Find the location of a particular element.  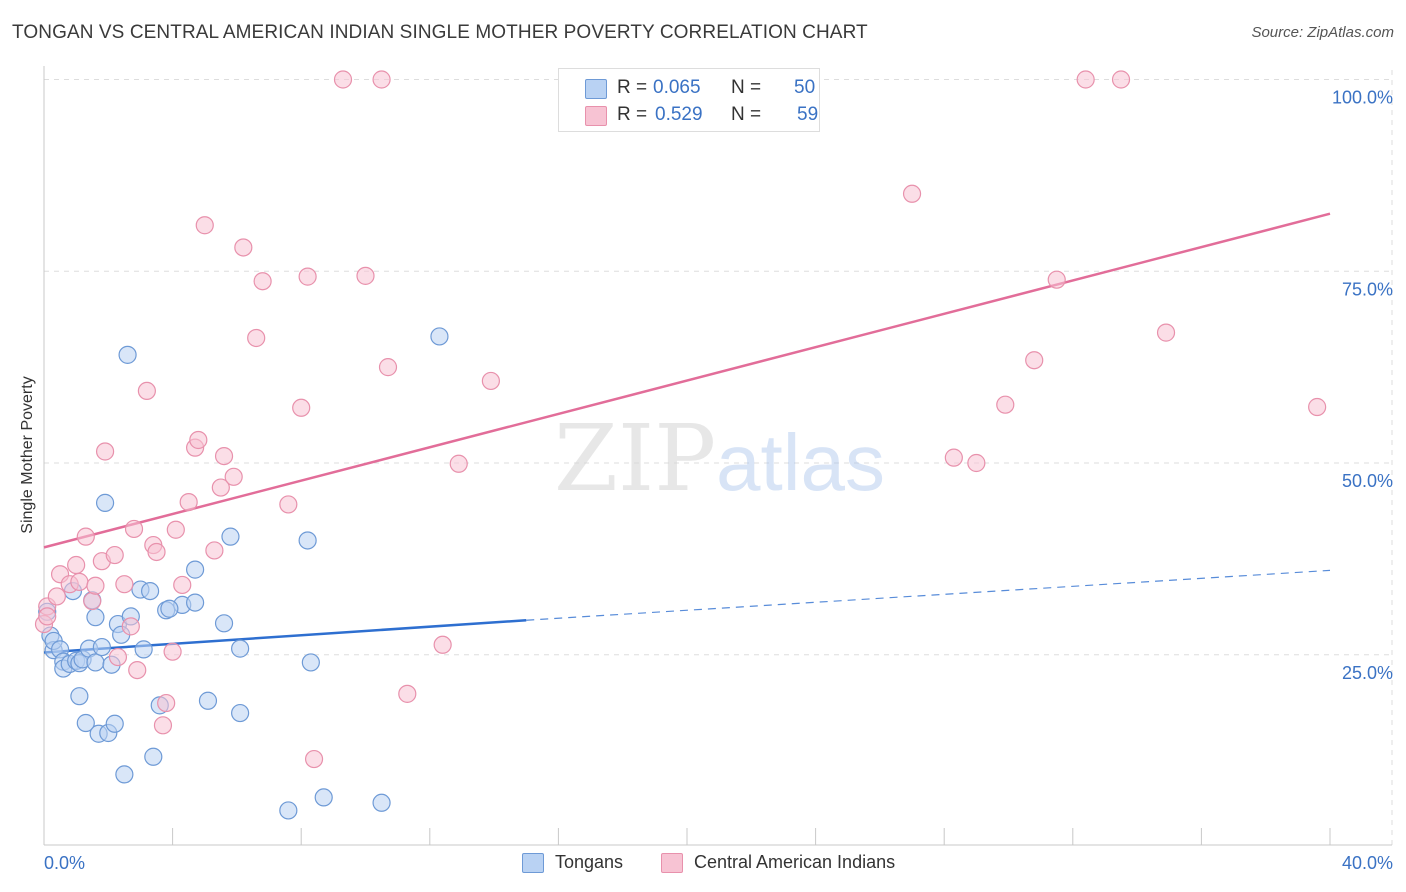

legend-r-label: R = is located at coordinates (632, 87).